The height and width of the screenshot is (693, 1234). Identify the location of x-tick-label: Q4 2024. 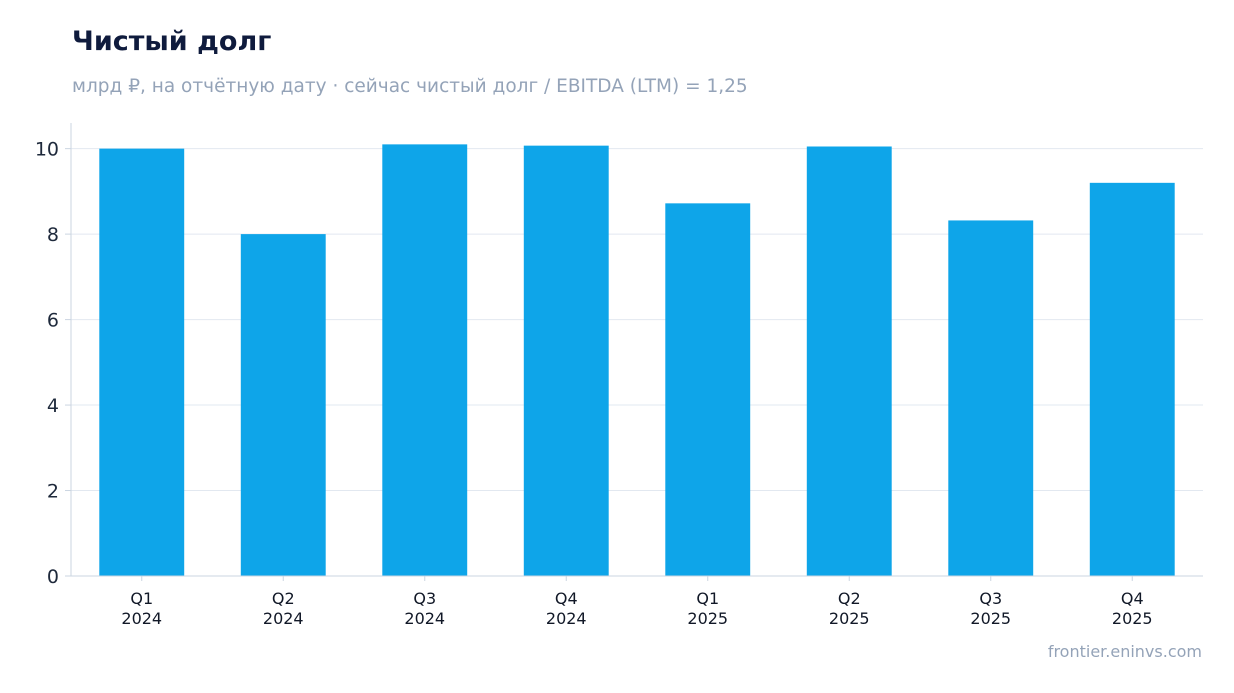
(566, 608).